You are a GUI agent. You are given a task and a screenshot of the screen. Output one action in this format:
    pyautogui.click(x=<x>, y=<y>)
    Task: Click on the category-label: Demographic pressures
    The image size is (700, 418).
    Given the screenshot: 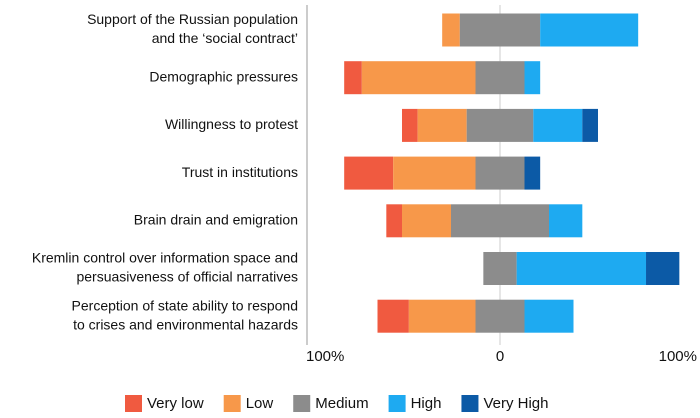 What is the action you would take?
    pyautogui.click(x=223, y=76)
    